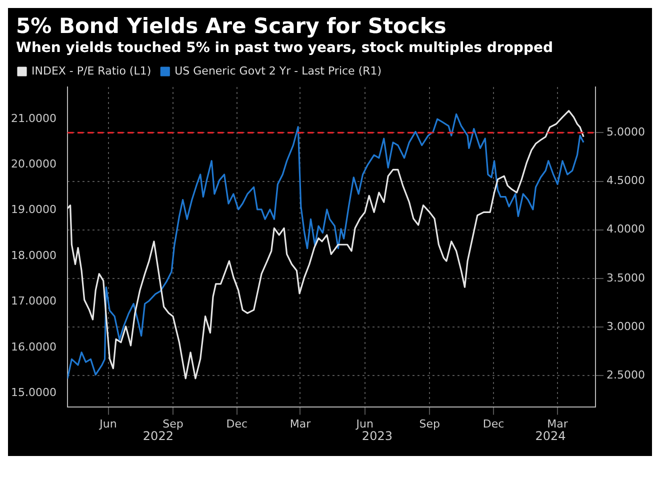 The height and width of the screenshot is (477, 660). What do you see at coordinates (284, 48) in the screenshot?
I see `chart-subtitle: When yields touched 5% in past two years, stock multiples dropped` at bounding box center [284, 48].